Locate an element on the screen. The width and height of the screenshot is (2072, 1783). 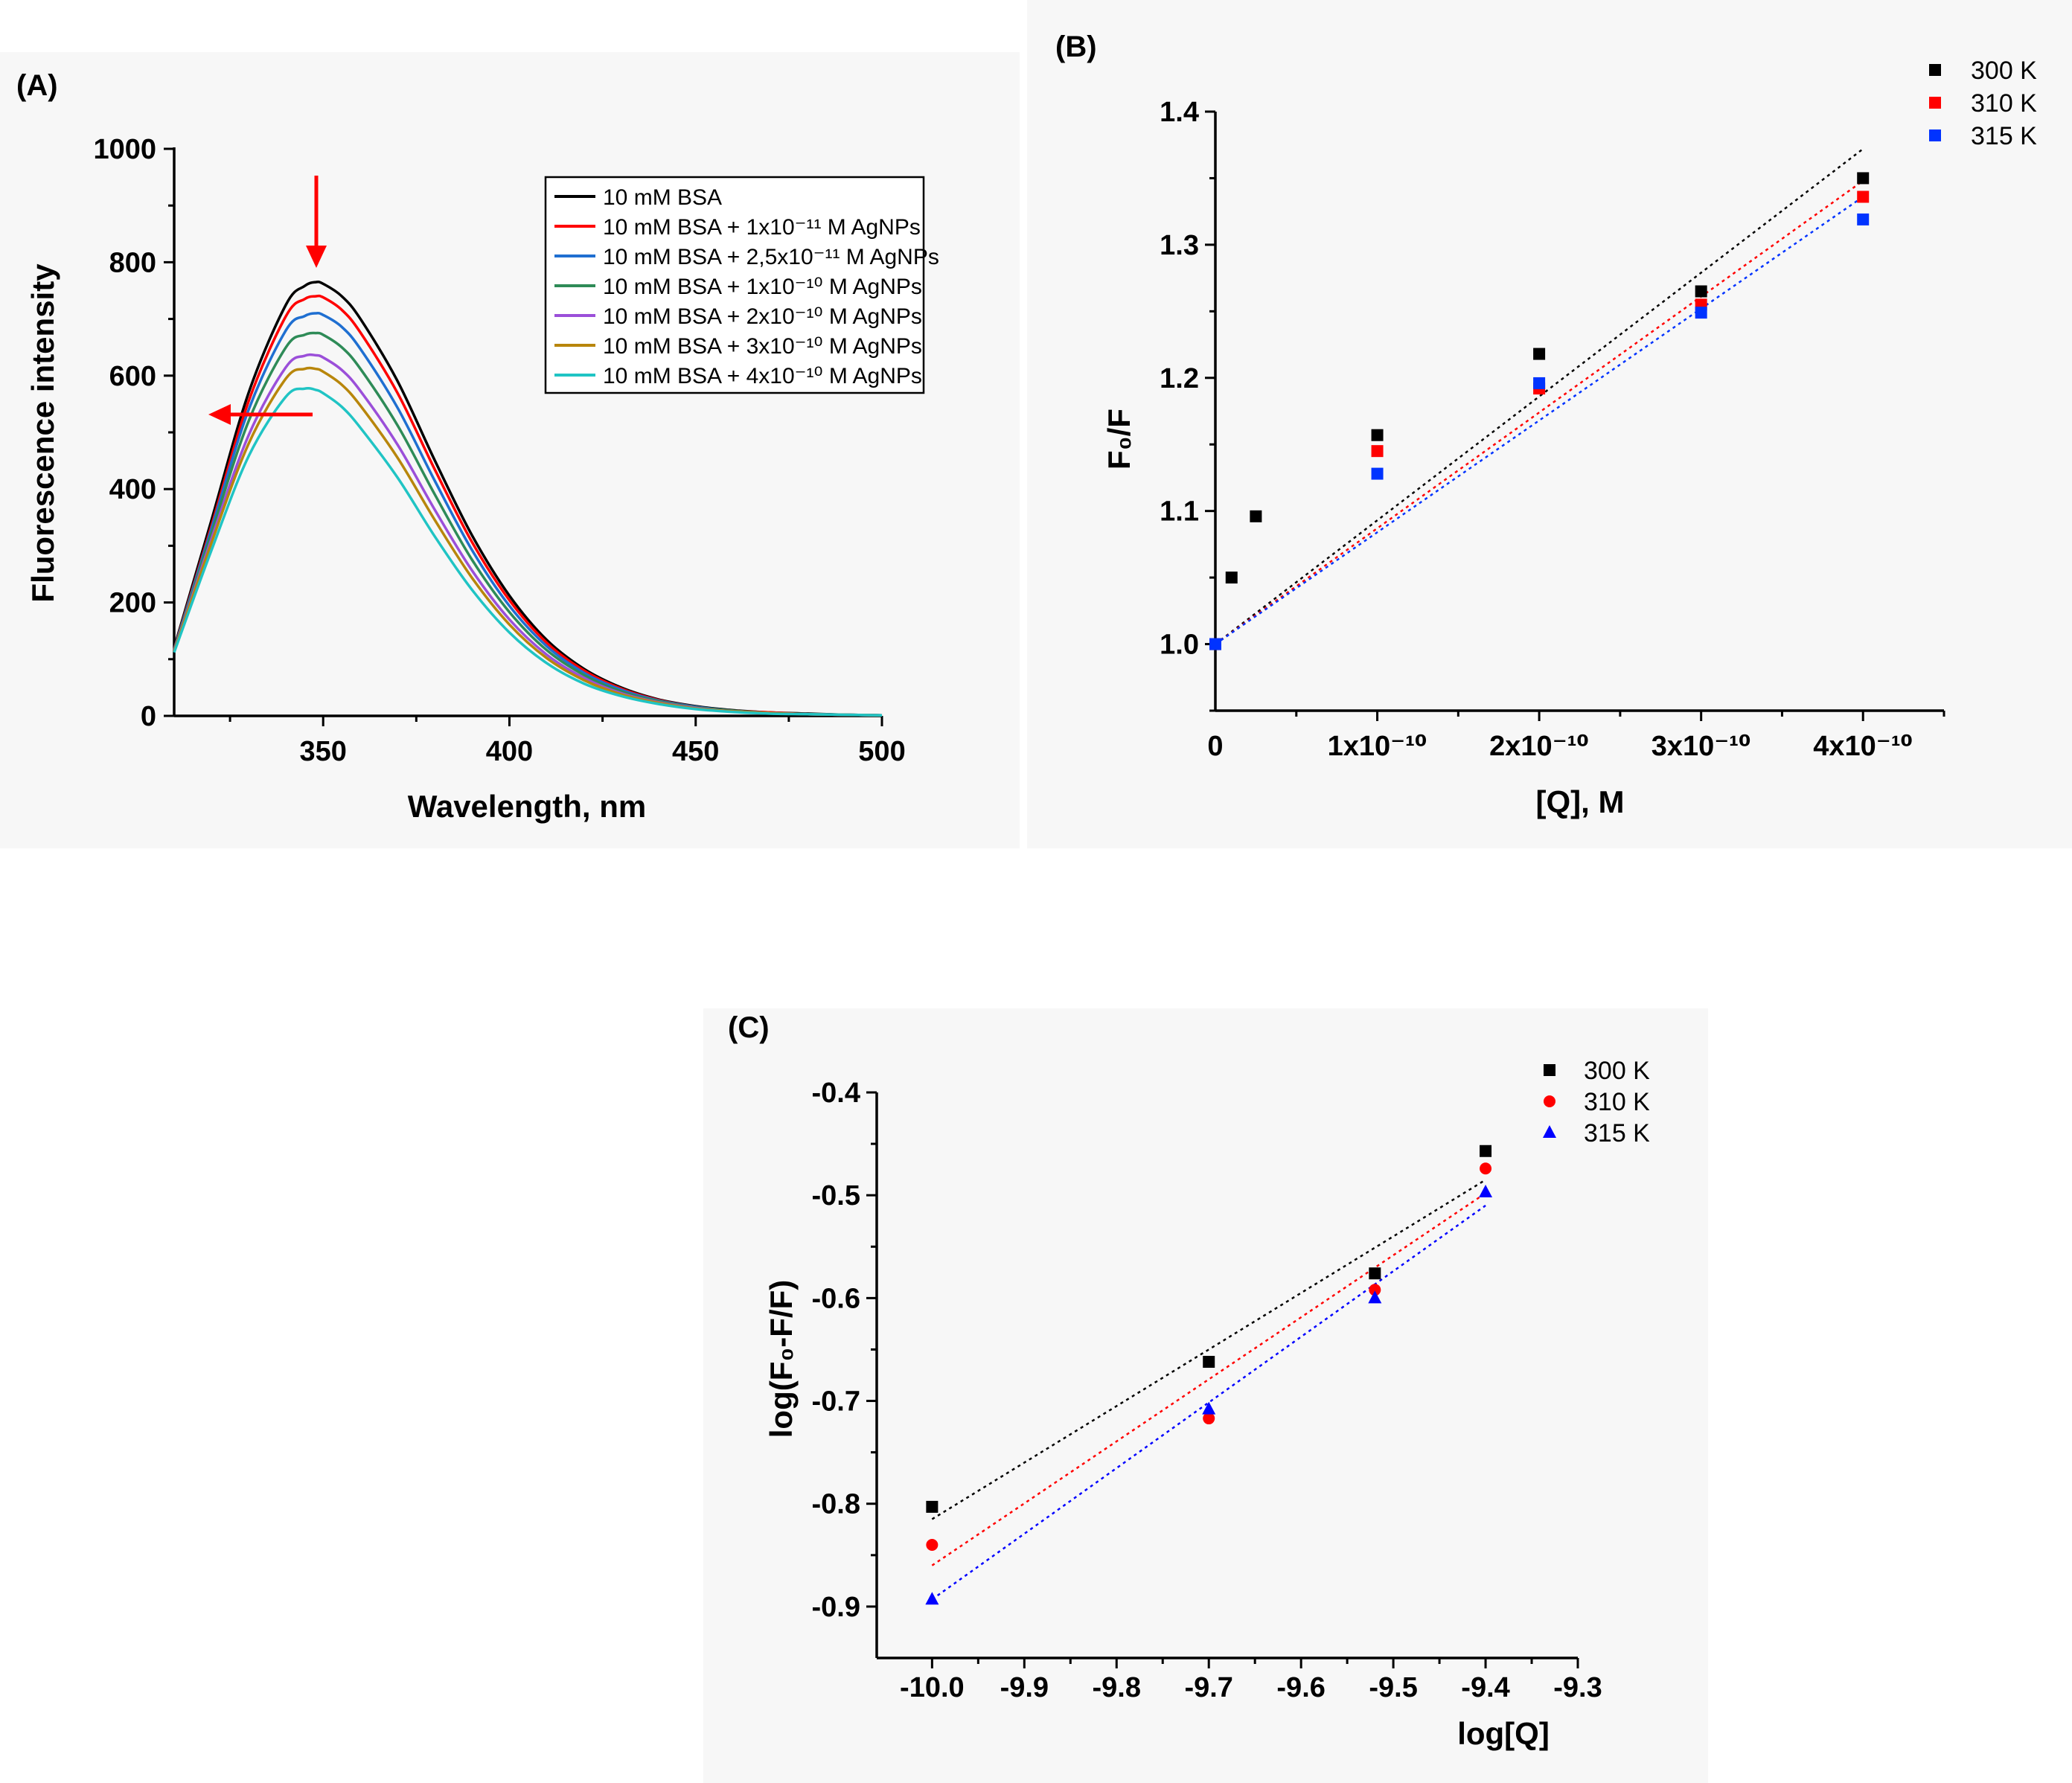
panel-a-x-tick-label: 500 is located at coordinates (881, 751).